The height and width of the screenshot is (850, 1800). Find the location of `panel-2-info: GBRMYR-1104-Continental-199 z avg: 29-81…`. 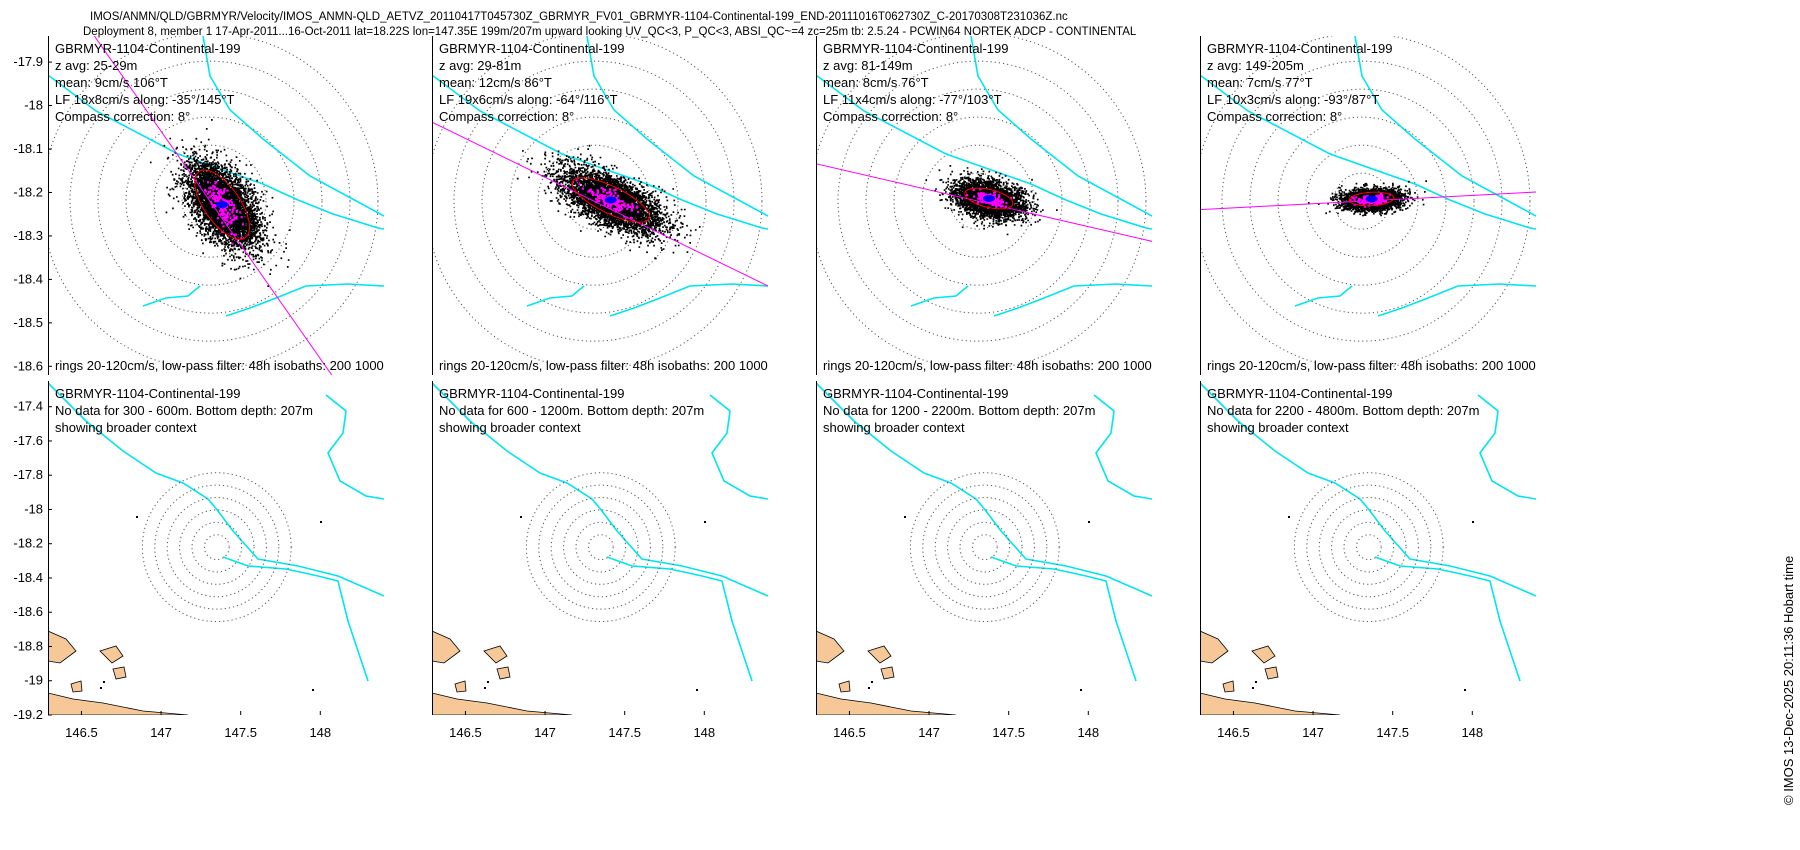

panel-2-info: GBRMYR-1104-Continental-199 z avg: 29-81… is located at coordinates (531, 82).